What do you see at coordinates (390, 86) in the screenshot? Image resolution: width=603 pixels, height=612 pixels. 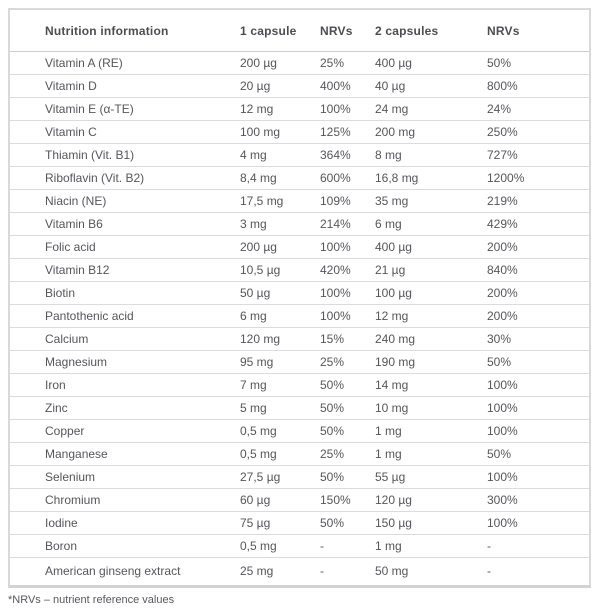 I see `cell-2-capsules-amount: 40 µg` at bounding box center [390, 86].